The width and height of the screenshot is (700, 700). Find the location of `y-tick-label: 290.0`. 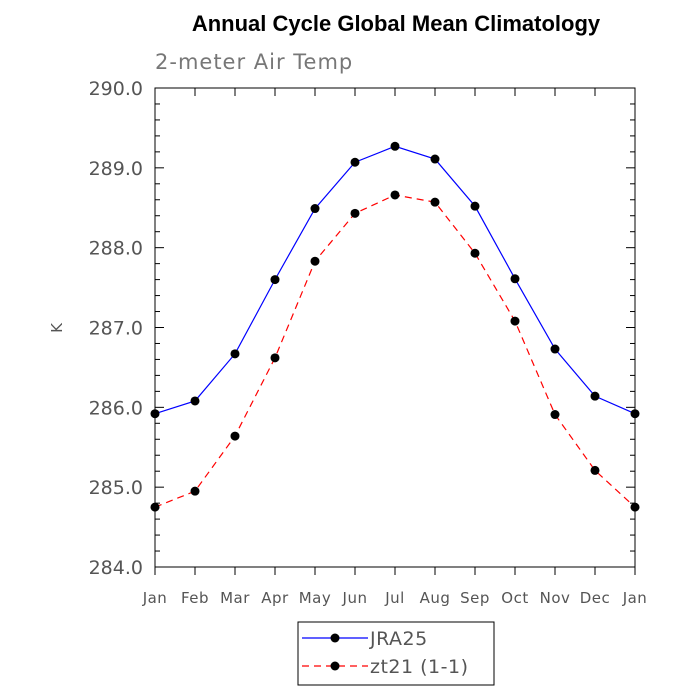

y-tick-label: 290.0 is located at coordinates (116, 89).